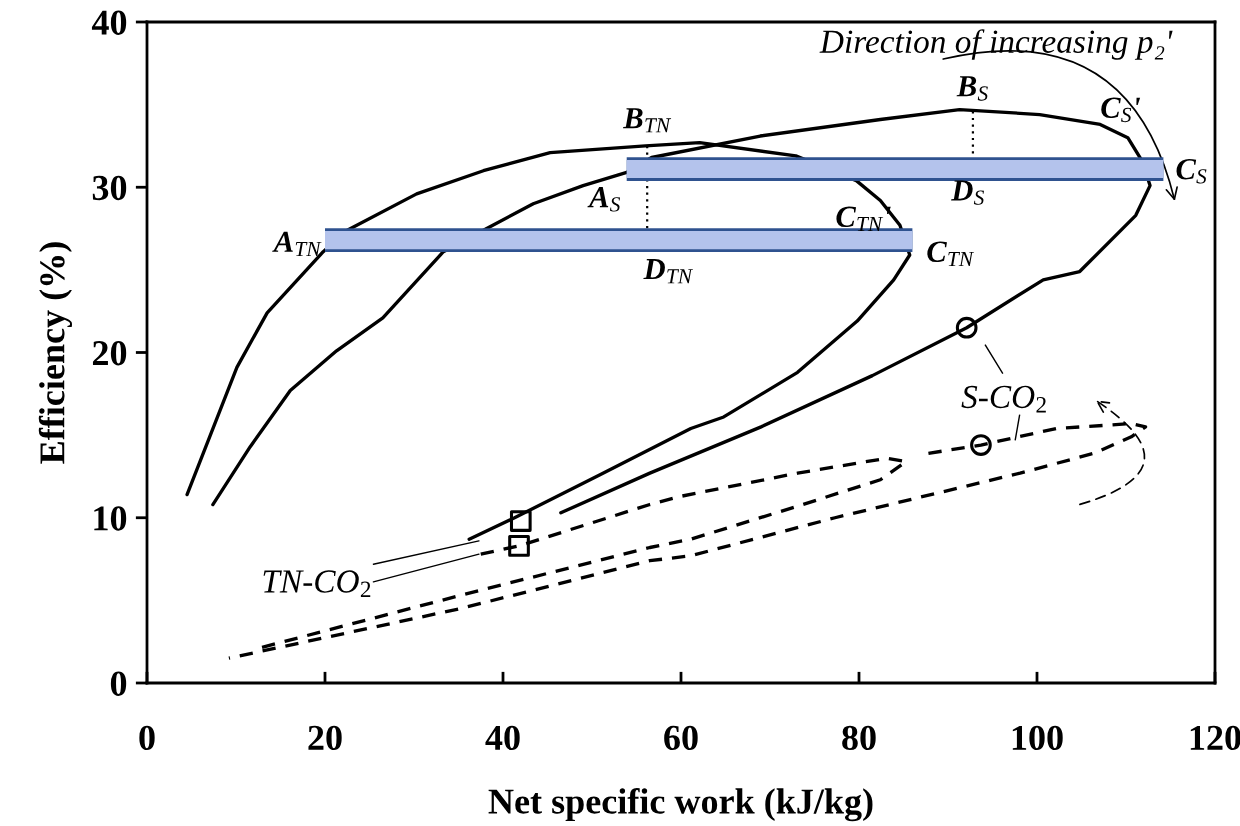  Describe the element at coordinates (297, 244) in the screenshot. I see `annotation: A$_{TN}$` at that location.